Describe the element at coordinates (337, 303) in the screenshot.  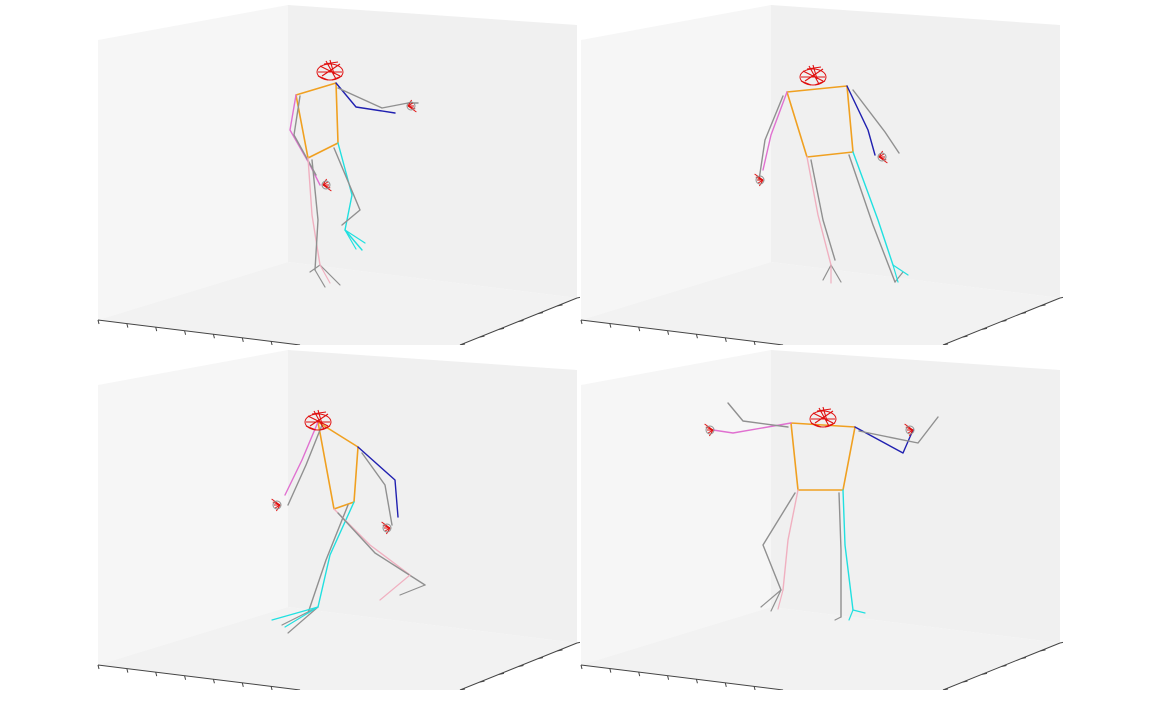
I see `floor-plane` at that location.